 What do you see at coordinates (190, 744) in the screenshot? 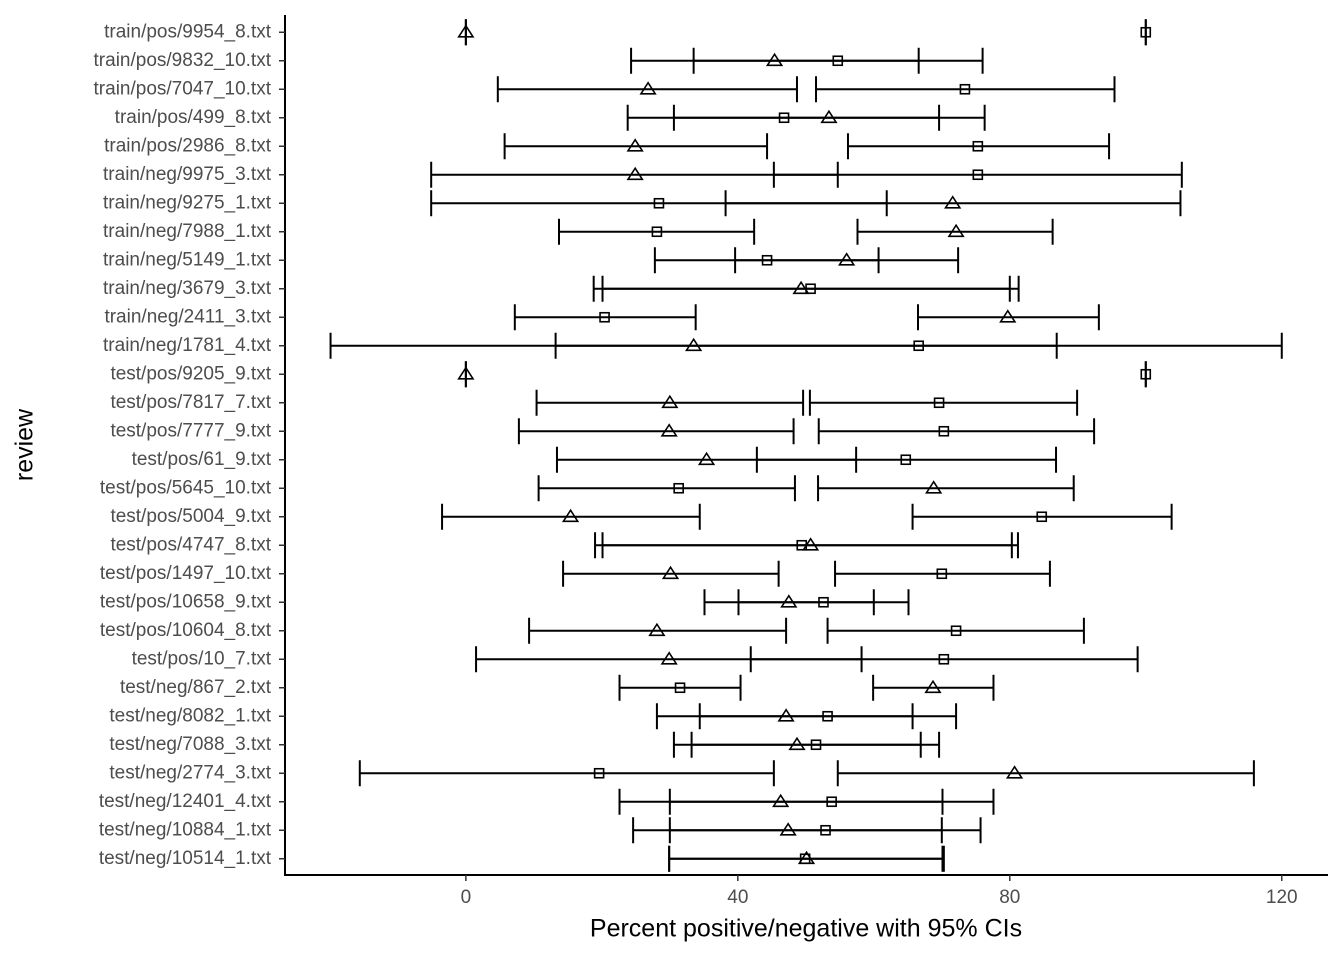
I see `y-tick-label: test/neg/7088_3.txt` at bounding box center [190, 744].